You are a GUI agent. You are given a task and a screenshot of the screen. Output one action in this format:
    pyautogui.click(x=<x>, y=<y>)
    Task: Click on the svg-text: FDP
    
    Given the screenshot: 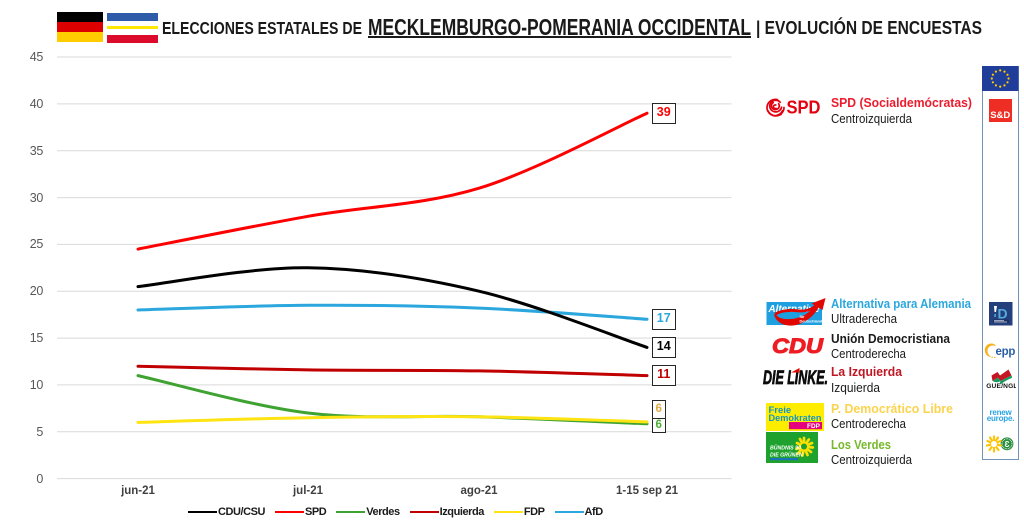 What is the action you would take?
    pyautogui.click(x=814, y=426)
    